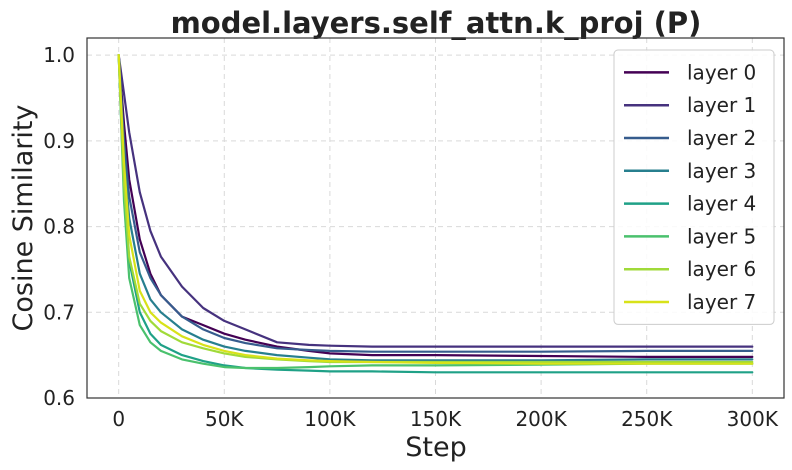 The height and width of the screenshot is (470, 792). Describe the element at coordinates (721, 72) in the screenshot. I see `legend-label: layer 0` at that location.